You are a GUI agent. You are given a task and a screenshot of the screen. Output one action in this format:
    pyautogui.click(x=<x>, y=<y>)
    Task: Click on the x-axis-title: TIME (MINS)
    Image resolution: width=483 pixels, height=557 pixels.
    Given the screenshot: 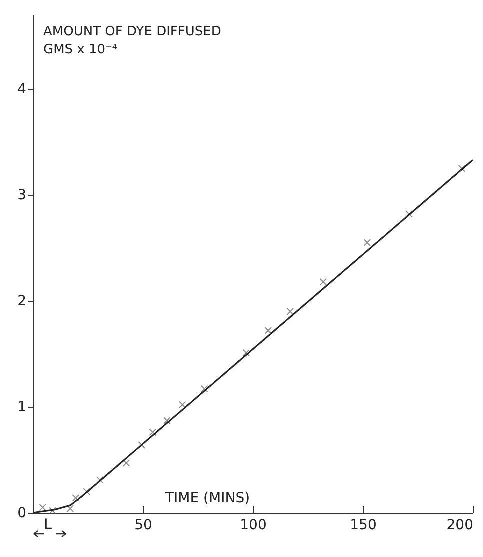 What is the action you would take?
    pyautogui.click(x=207, y=498)
    